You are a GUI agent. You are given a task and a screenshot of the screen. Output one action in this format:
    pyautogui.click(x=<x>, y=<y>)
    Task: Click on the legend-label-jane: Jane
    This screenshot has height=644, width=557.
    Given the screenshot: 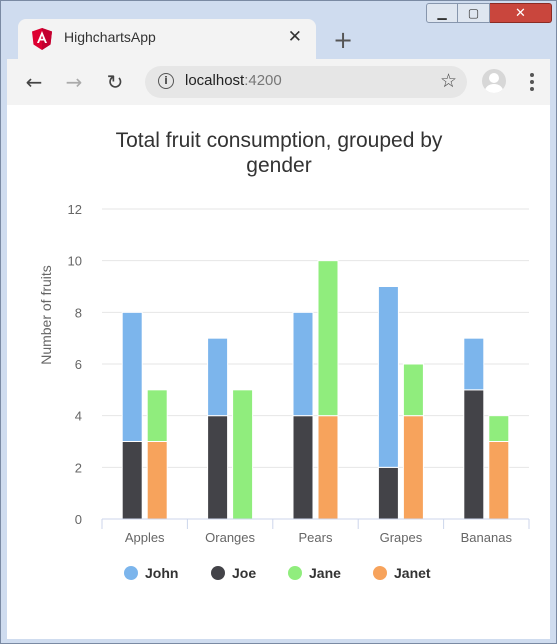 What is the action you would take?
    pyautogui.click(x=325, y=573)
    